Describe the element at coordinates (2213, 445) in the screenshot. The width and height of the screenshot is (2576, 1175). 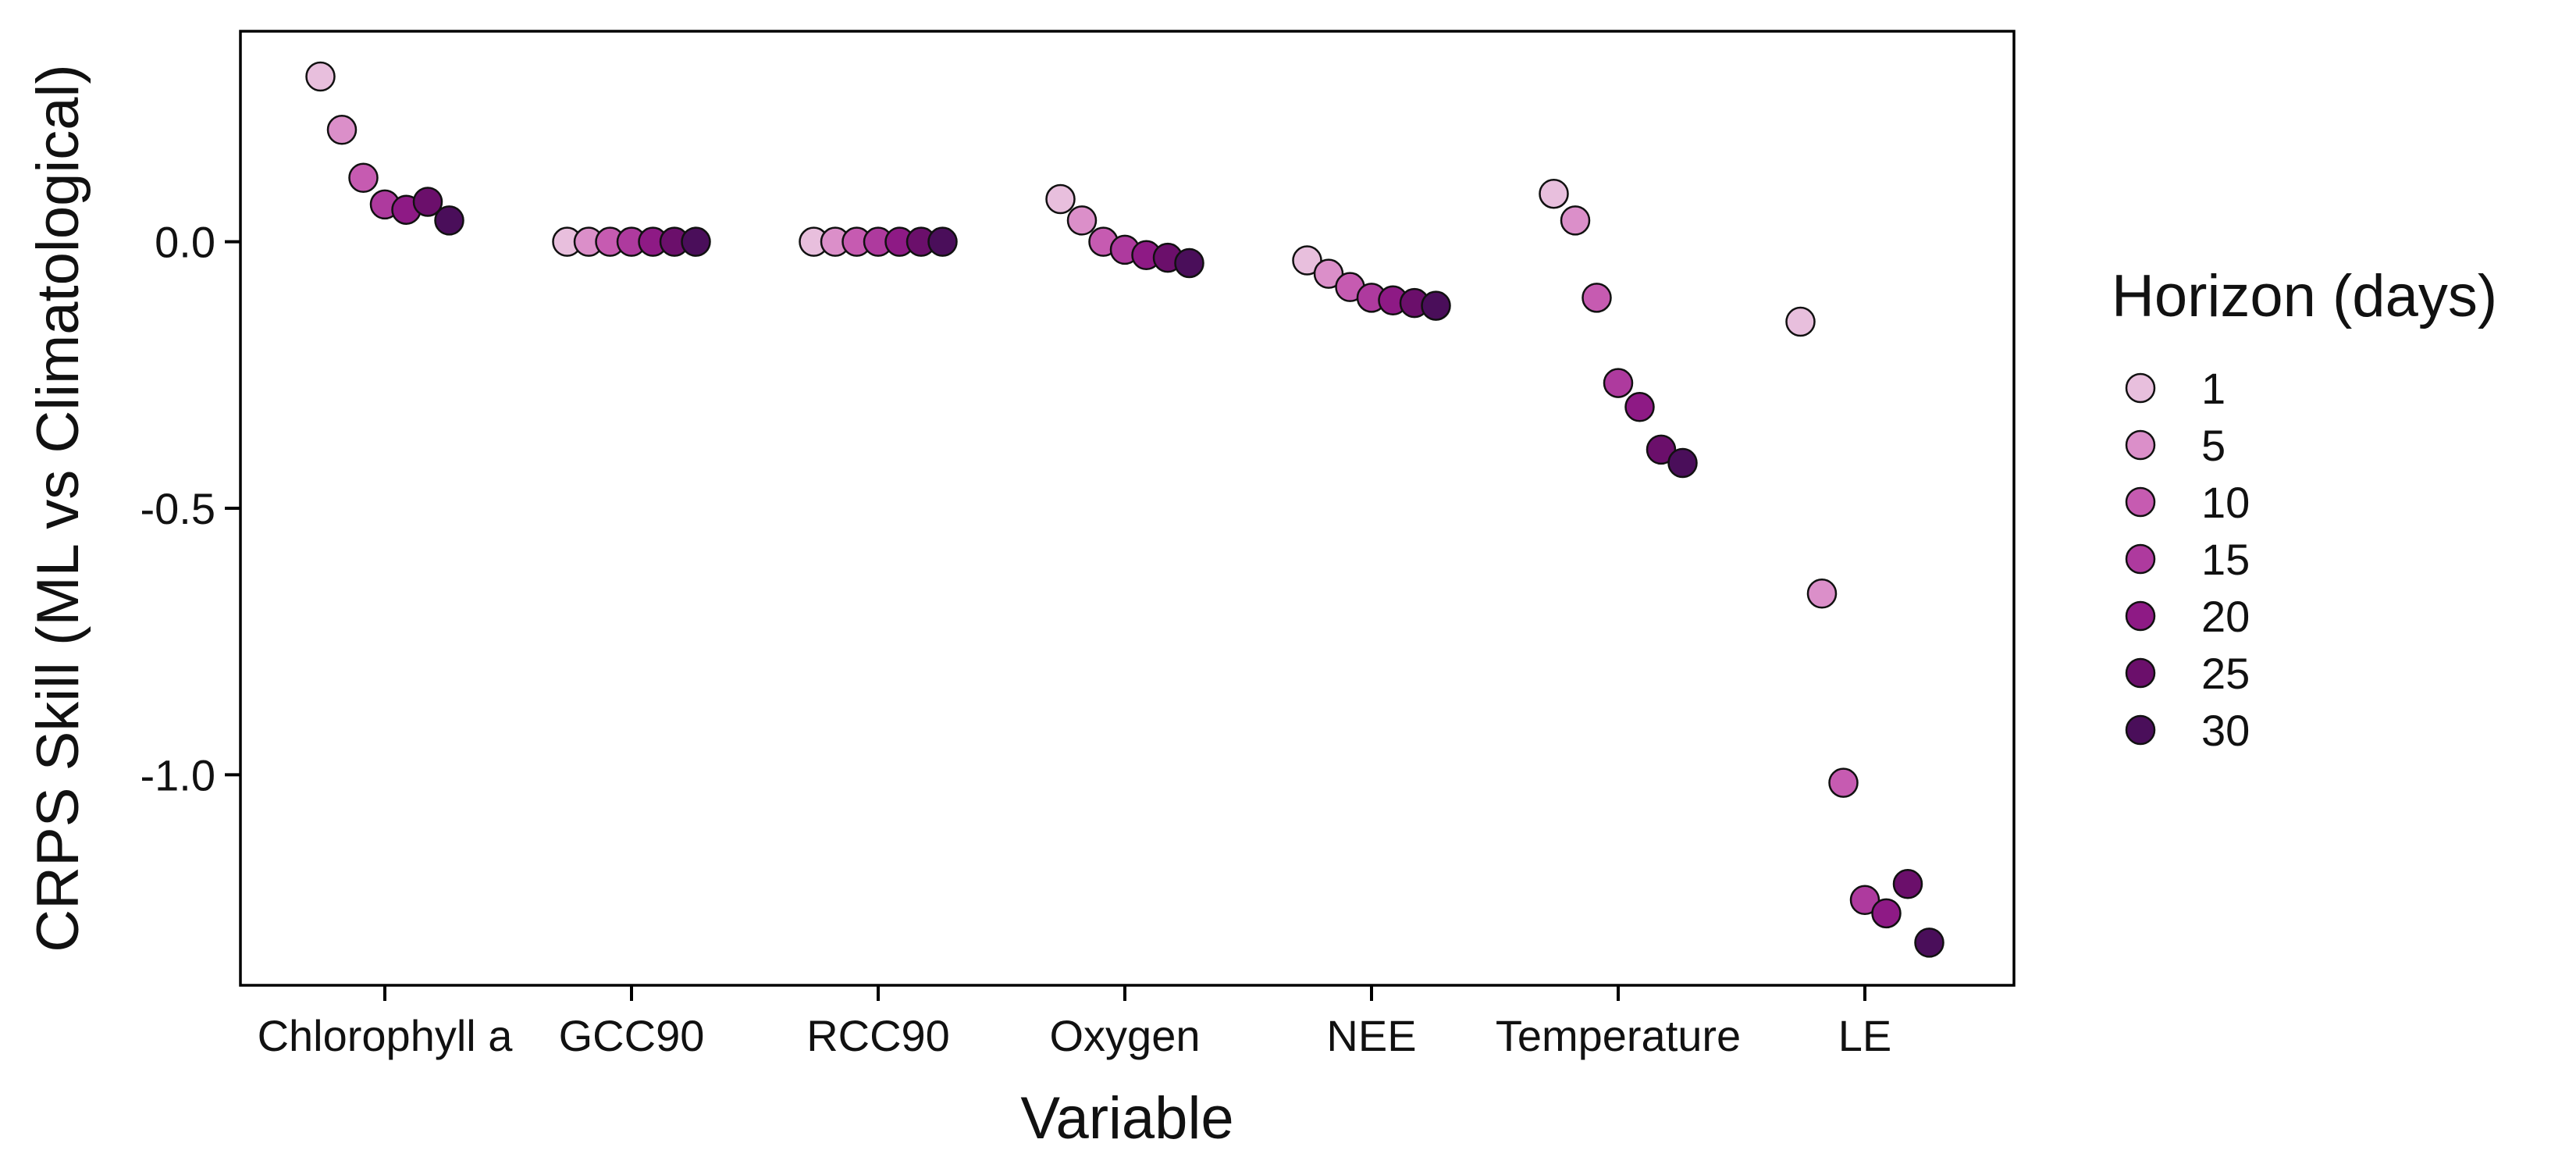
I see `legend-label: 5` at that location.